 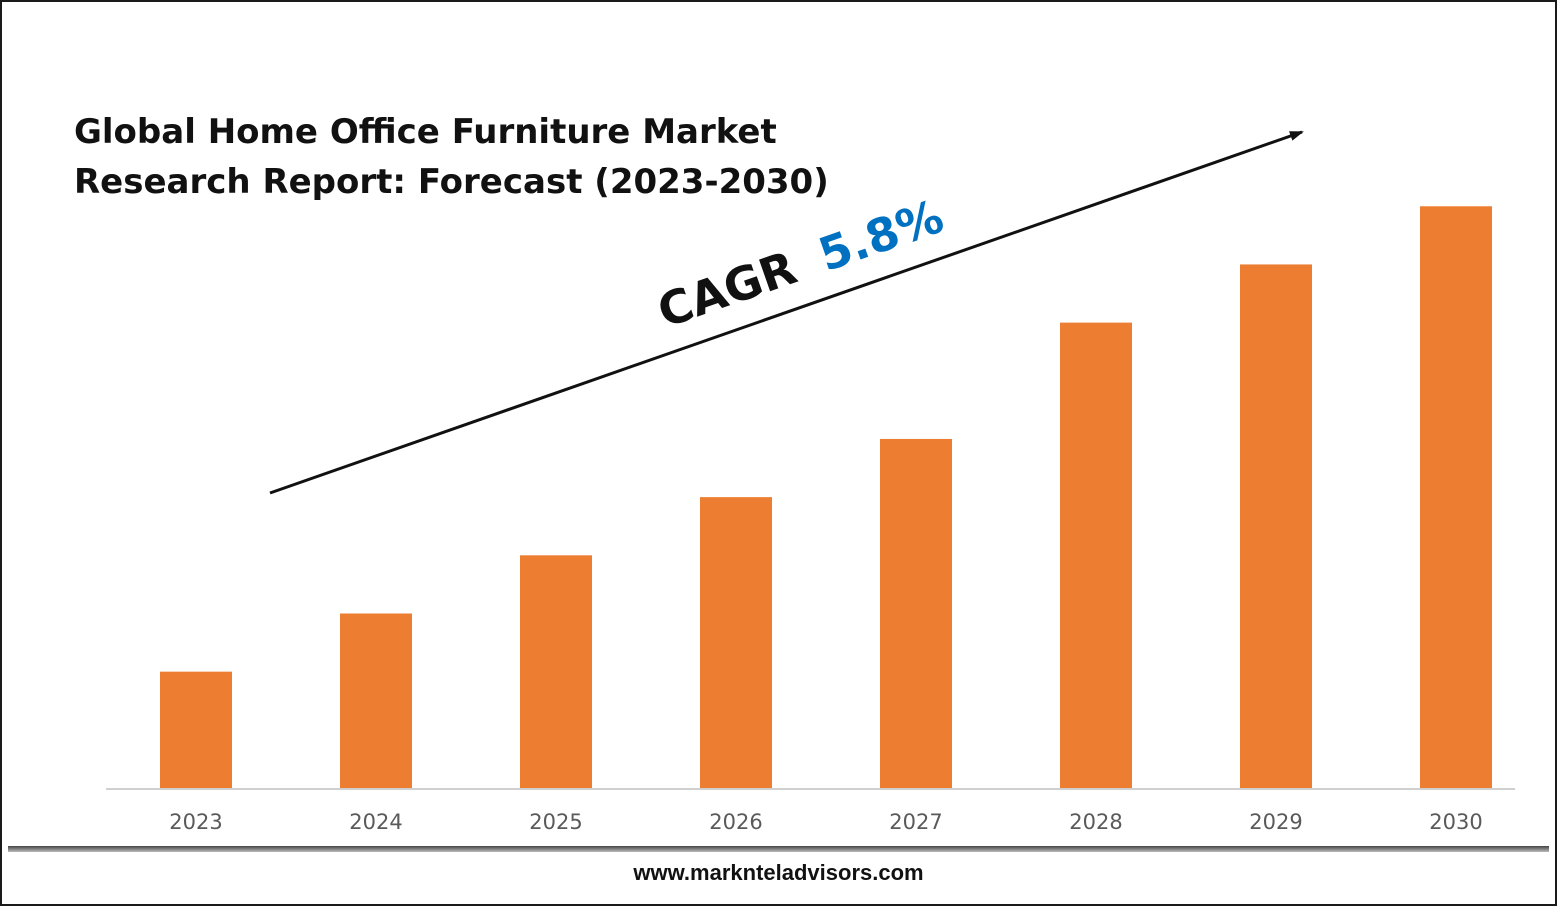 I want to click on bar-2027, so click(x=916, y=613).